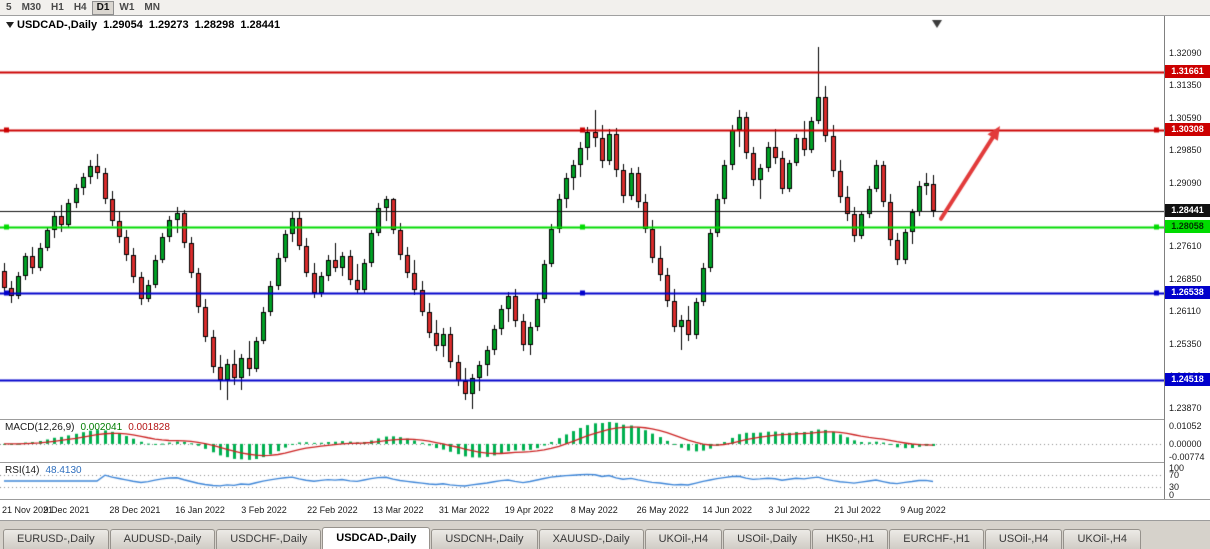 This screenshot has height=549, width=1210. What do you see at coordinates (464, 510) in the screenshot?
I see `date-label: 31 Mar 2022` at bounding box center [464, 510].